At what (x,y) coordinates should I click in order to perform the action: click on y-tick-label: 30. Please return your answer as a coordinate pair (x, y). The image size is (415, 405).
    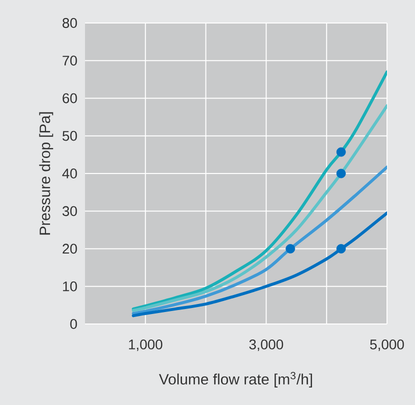
    Looking at the image, I should click on (69, 211).